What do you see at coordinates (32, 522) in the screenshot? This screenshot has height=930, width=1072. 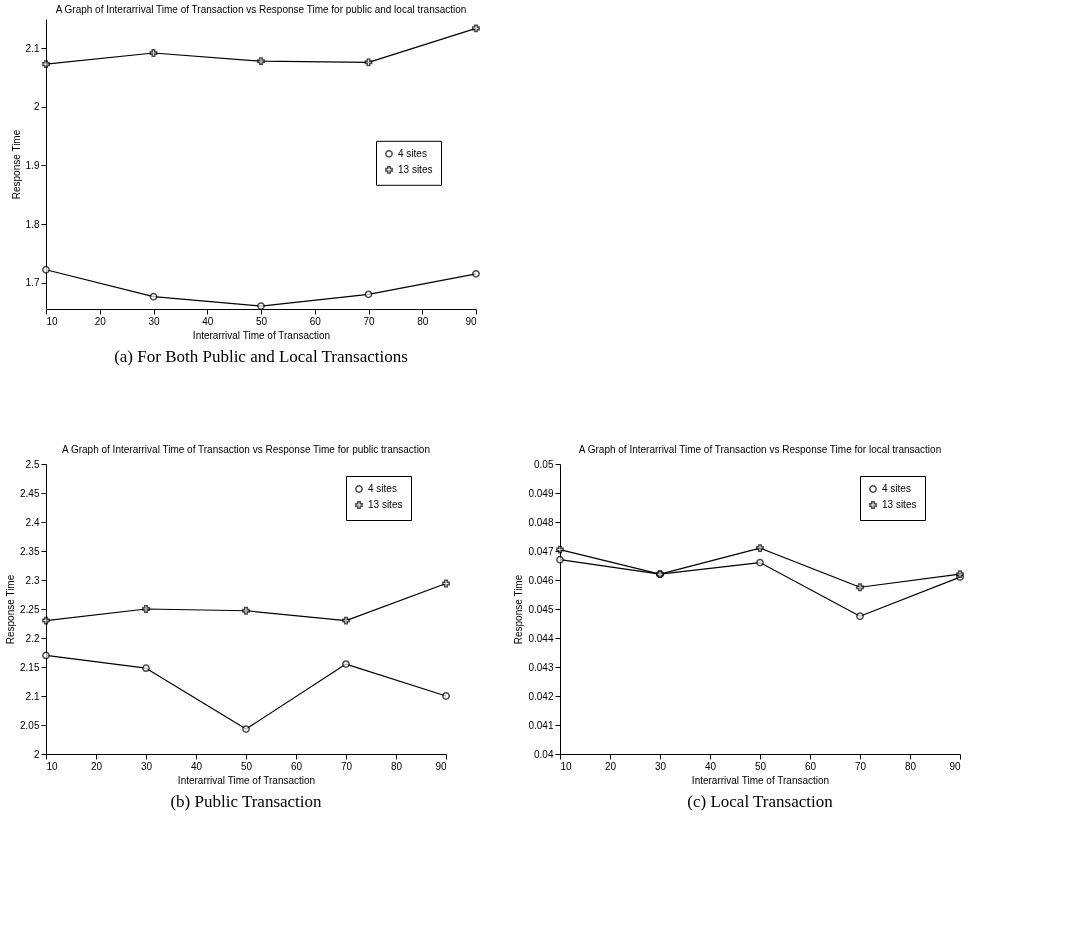 I see `y-tick-label: 2.4` at bounding box center [32, 522].